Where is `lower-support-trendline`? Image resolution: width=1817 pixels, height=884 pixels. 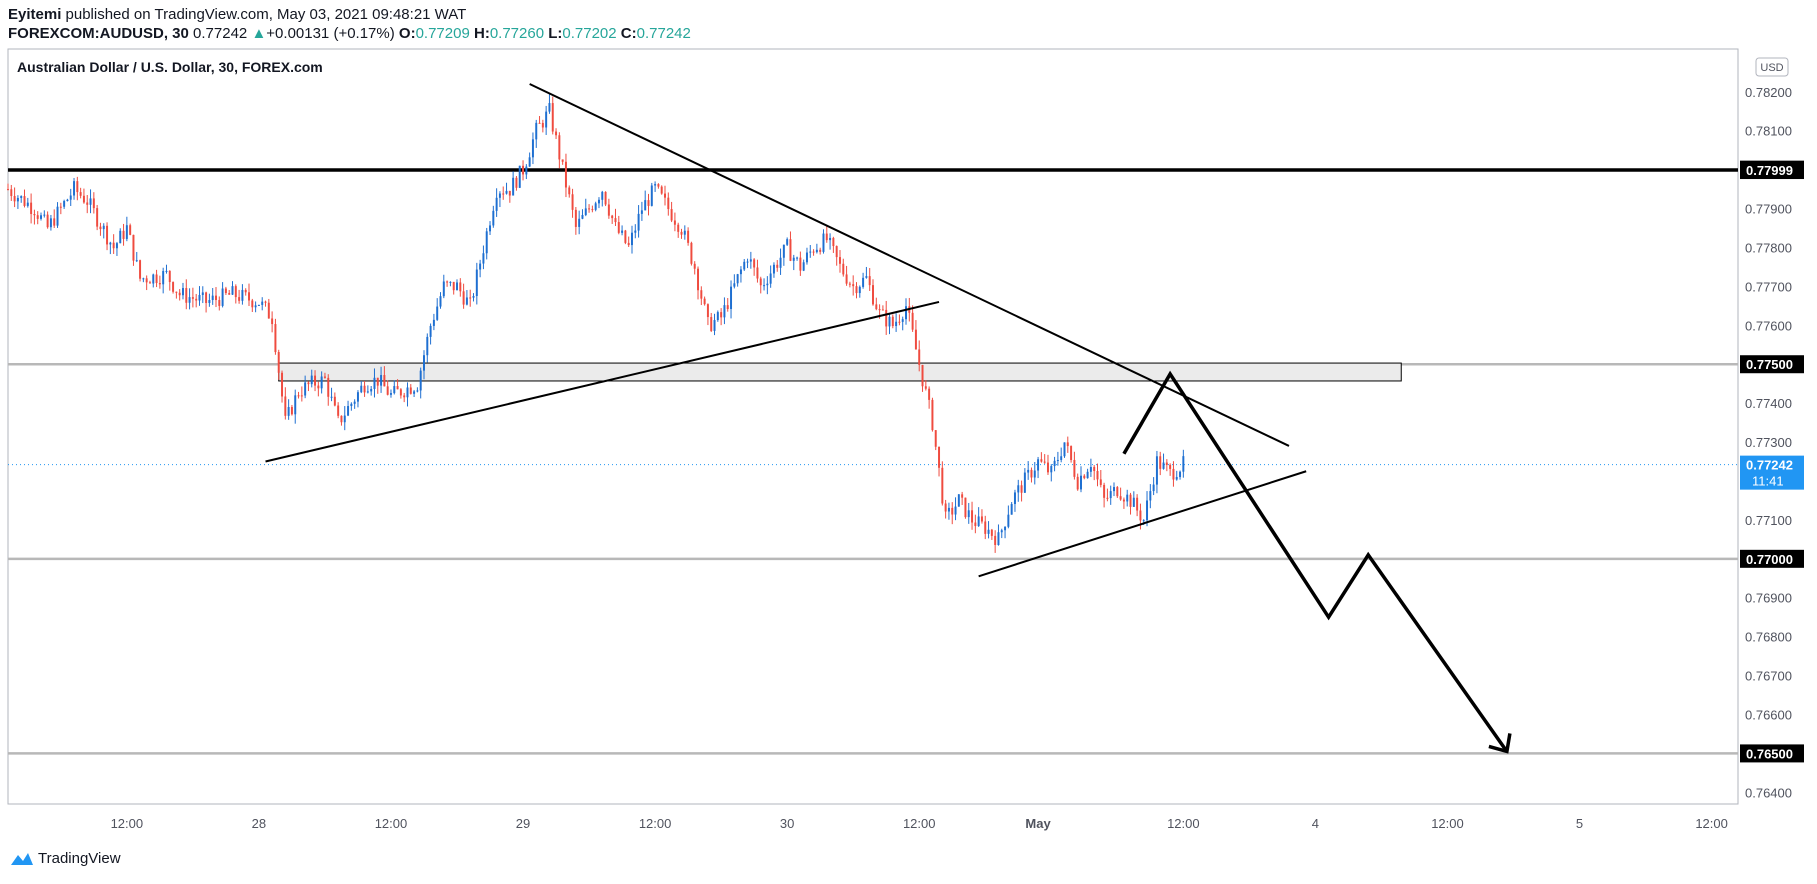 lower-support-trendline is located at coordinates (602, 381).